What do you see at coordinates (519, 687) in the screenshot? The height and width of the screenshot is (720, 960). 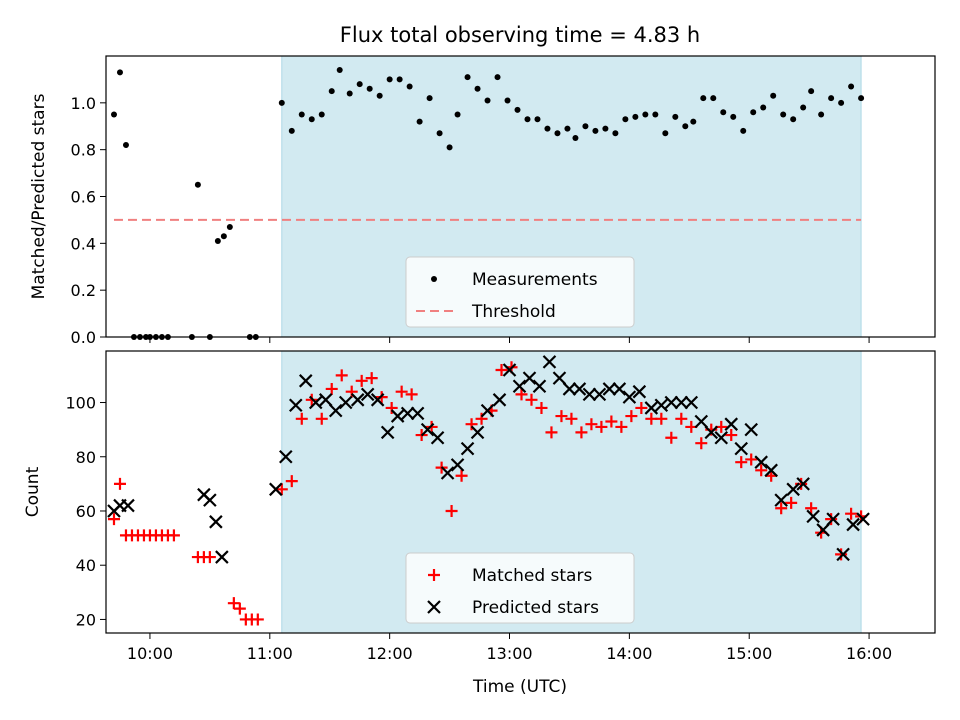 I see `x-axis-label: Time (UTC)` at bounding box center [519, 687].